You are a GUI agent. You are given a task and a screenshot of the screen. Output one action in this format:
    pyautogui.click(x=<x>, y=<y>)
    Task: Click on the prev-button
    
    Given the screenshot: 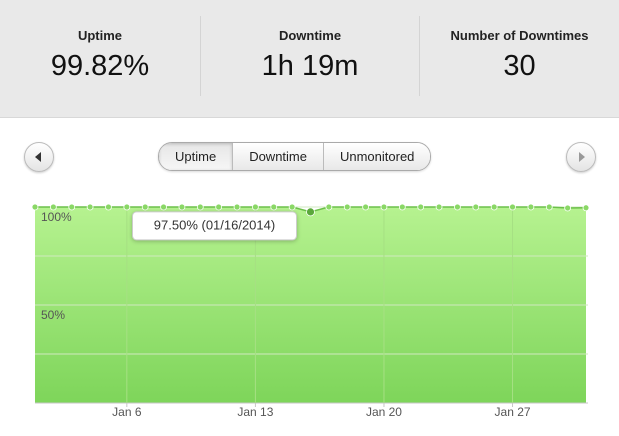 What is the action you would take?
    pyautogui.click(x=39, y=157)
    